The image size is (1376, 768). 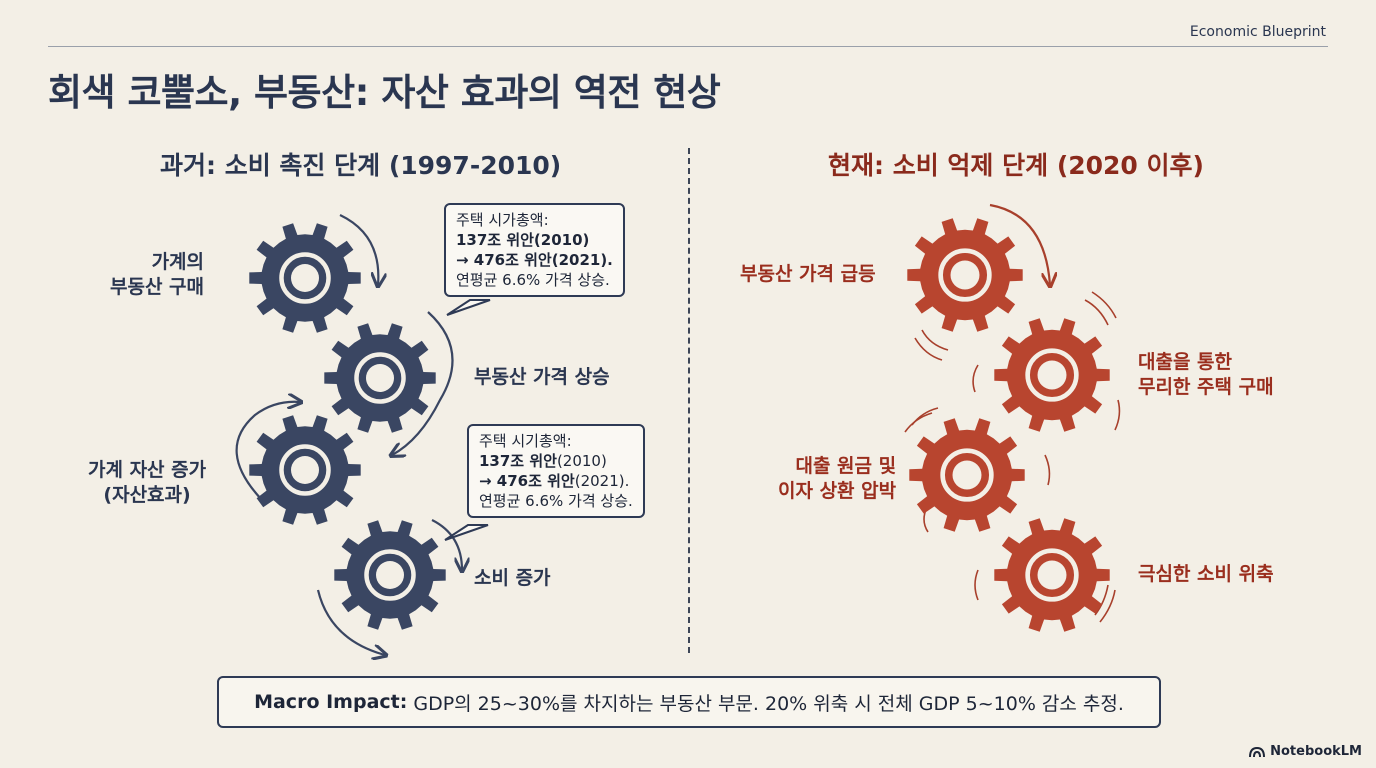 What do you see at coordinates (1019, 244) in the screenshot?
I see `arrow-red` at bounding box center [1019, 244].